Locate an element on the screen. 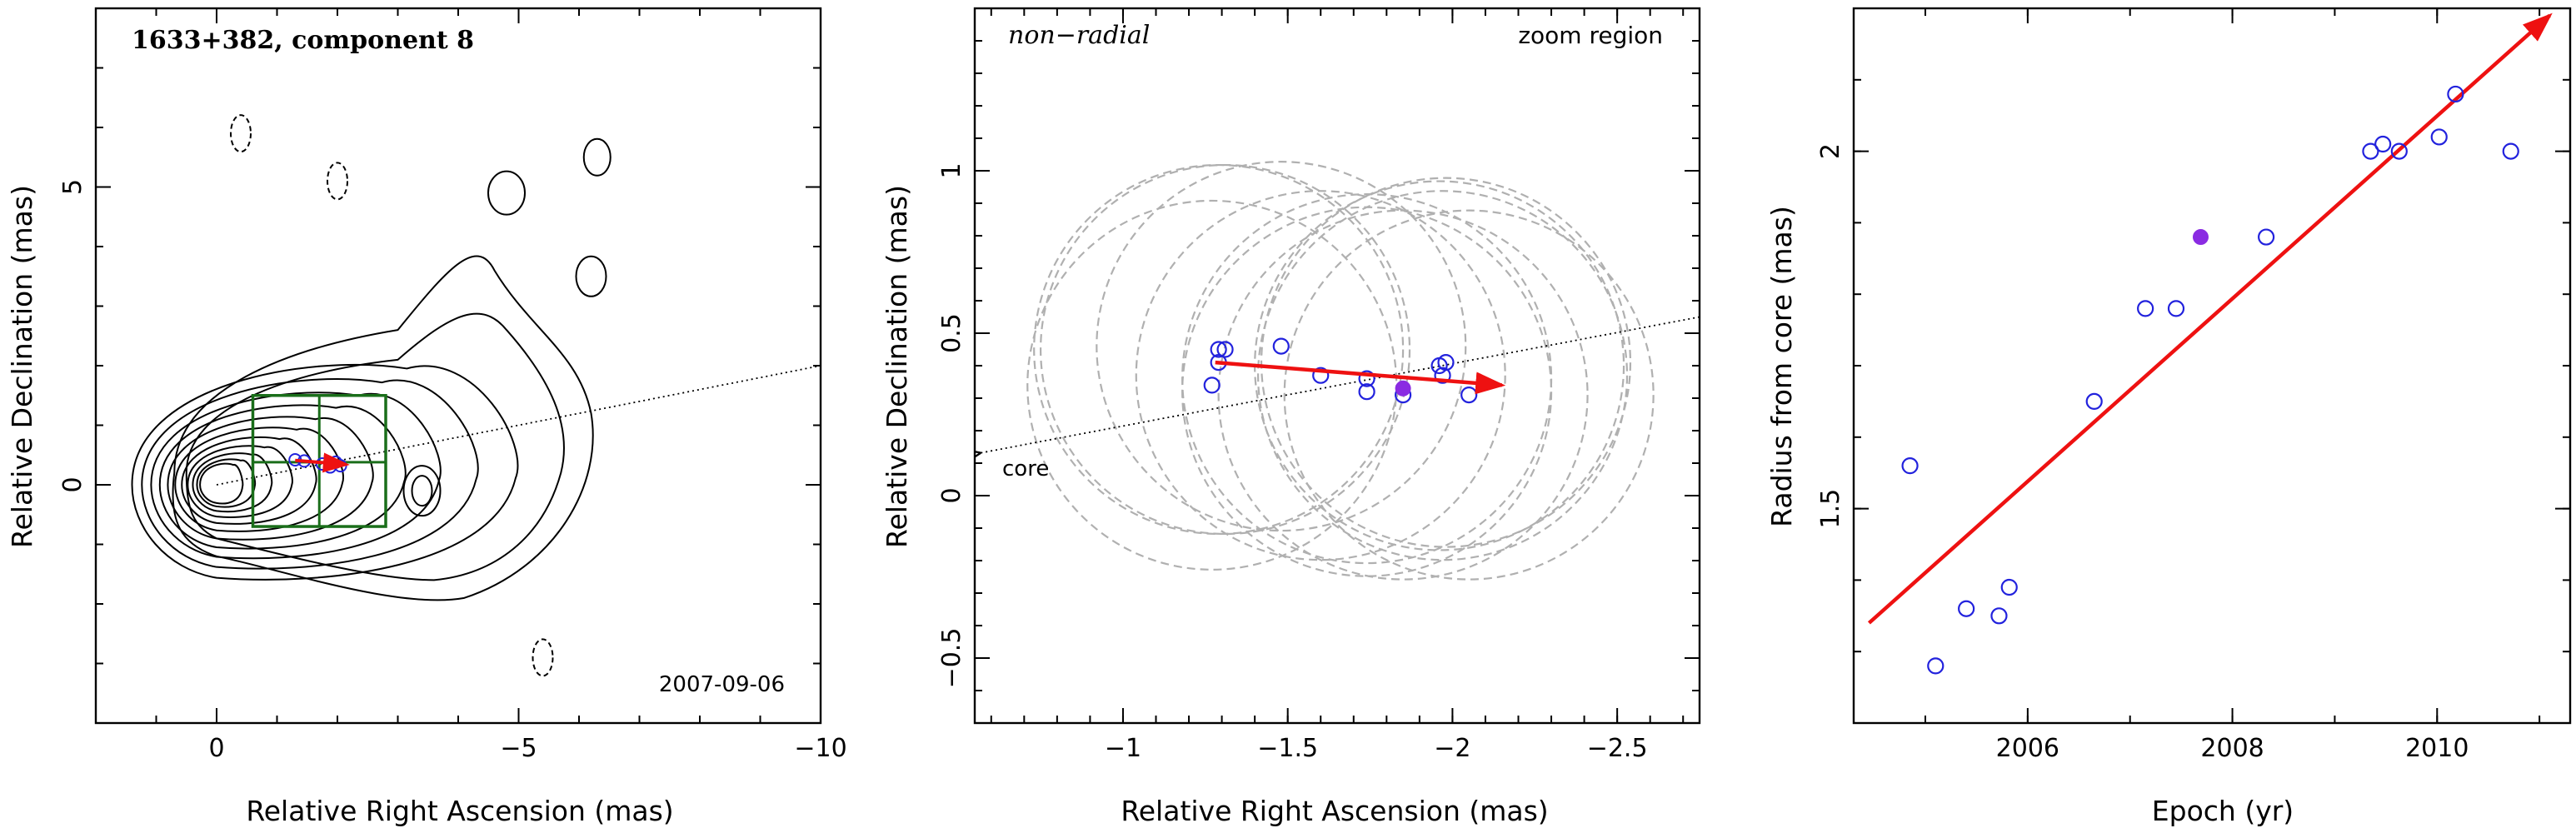 The image size is (2576, 833). panel3-ylabel: Radius from core (mas) is located at coordinates (1781, 366).